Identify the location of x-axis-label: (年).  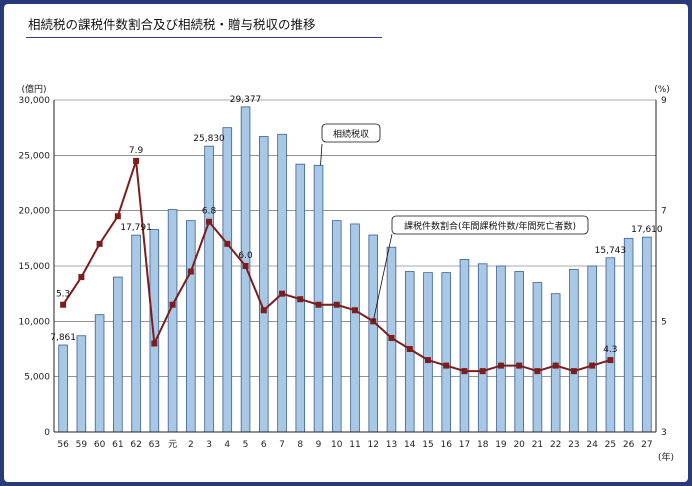
(666, 457).